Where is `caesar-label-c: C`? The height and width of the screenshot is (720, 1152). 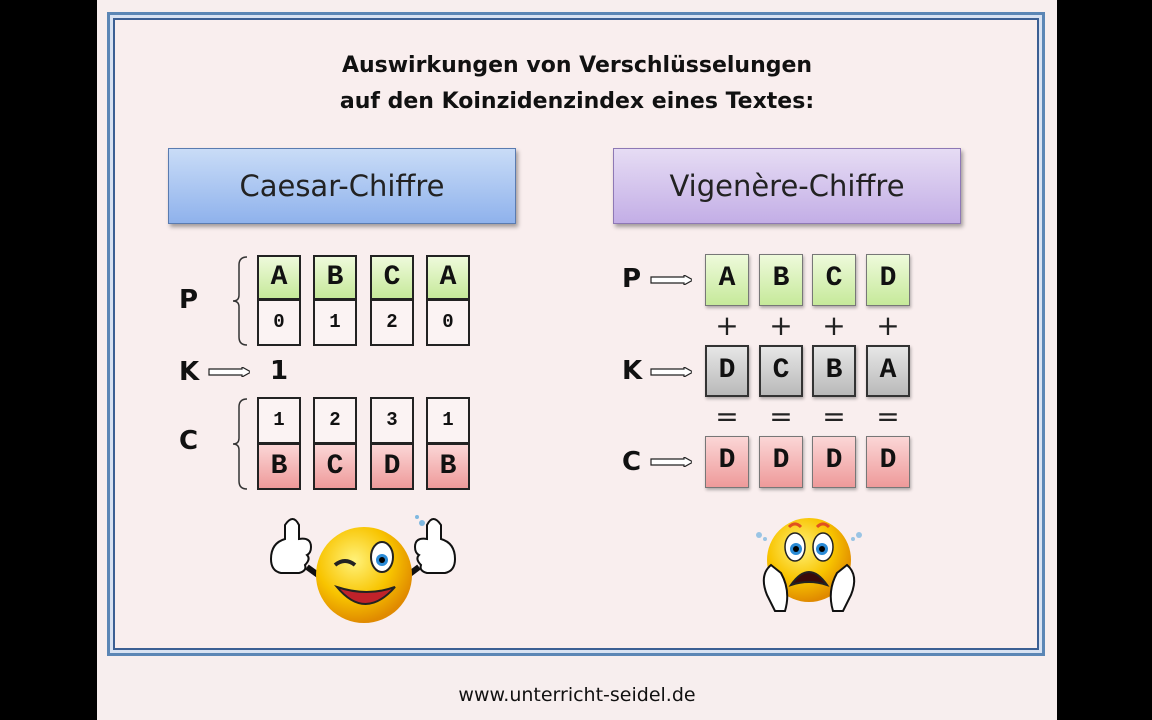
caesar-label-c: C is located at coordinates (189, 441).